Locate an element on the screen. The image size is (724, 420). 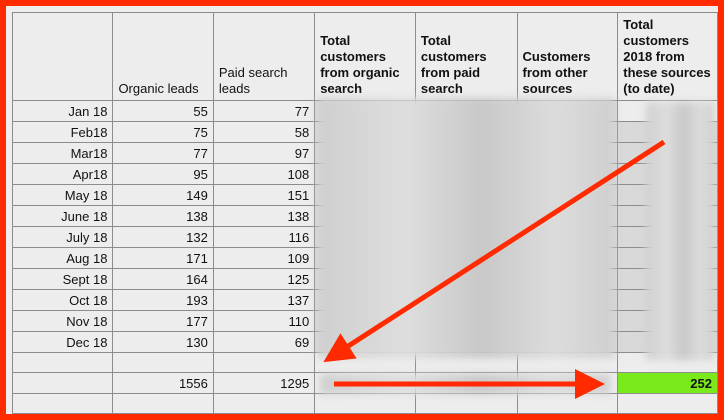
organic-leads-cell: 130 is located at coordinates (163, 342).